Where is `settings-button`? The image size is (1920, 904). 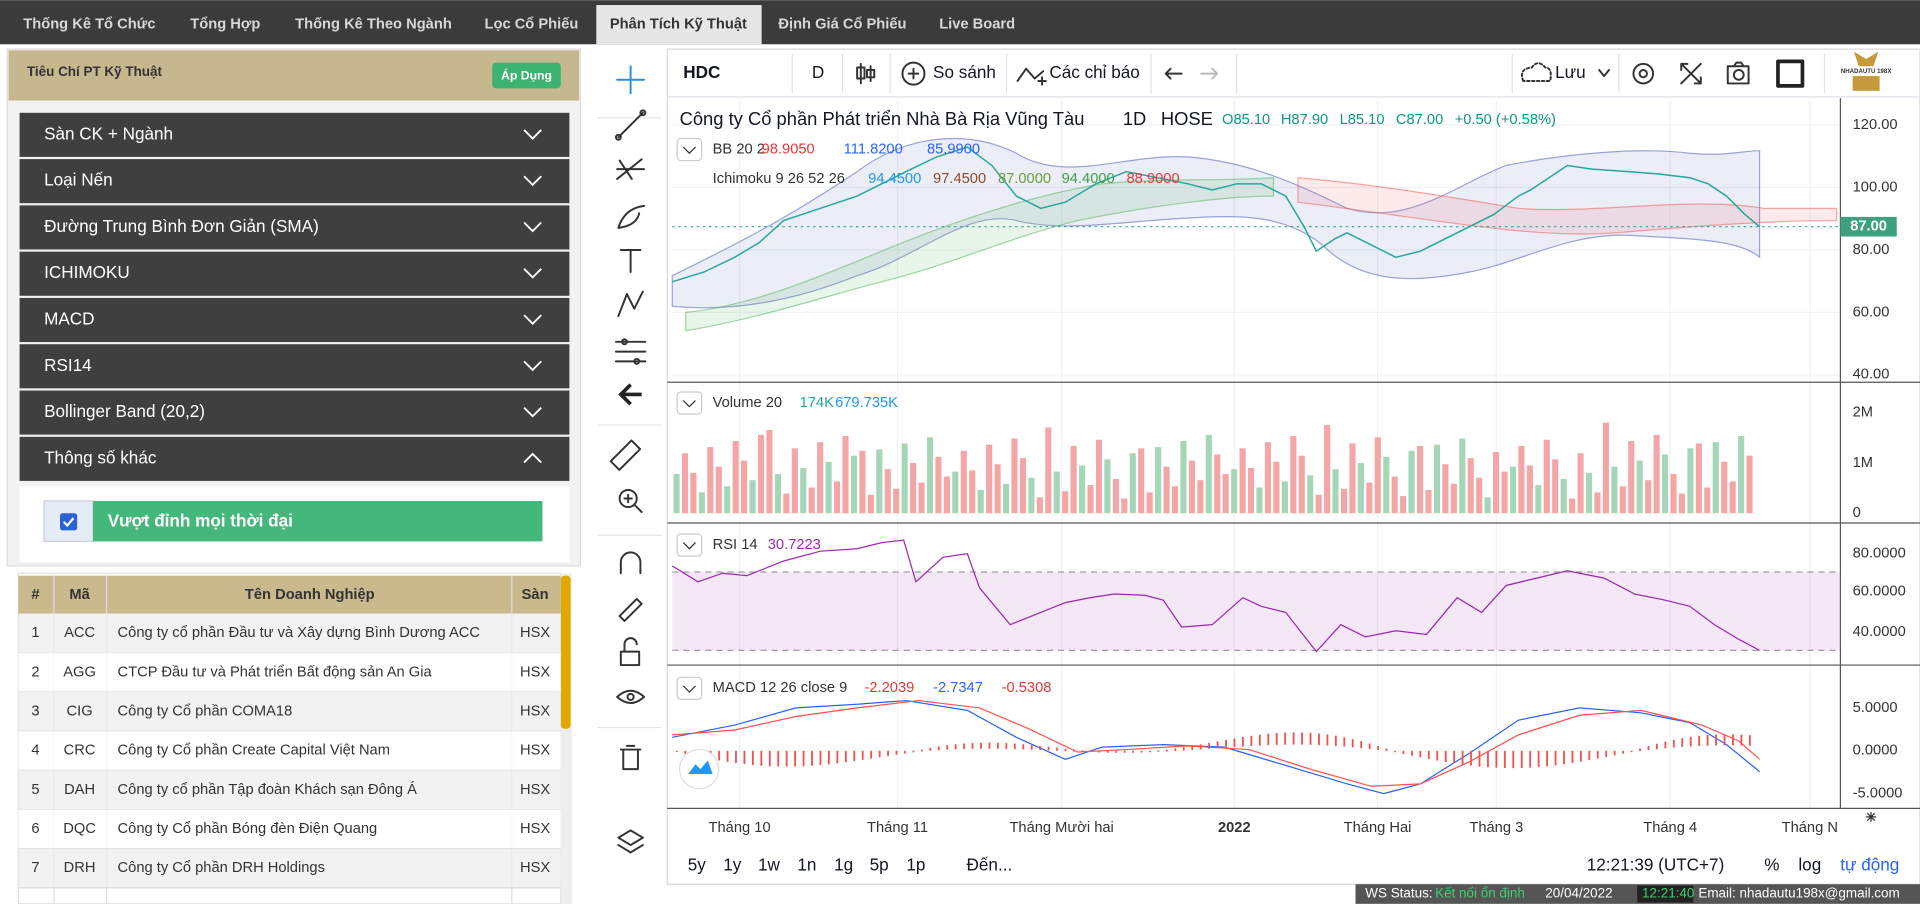 settings-button is located at coordinates (1643, 73).